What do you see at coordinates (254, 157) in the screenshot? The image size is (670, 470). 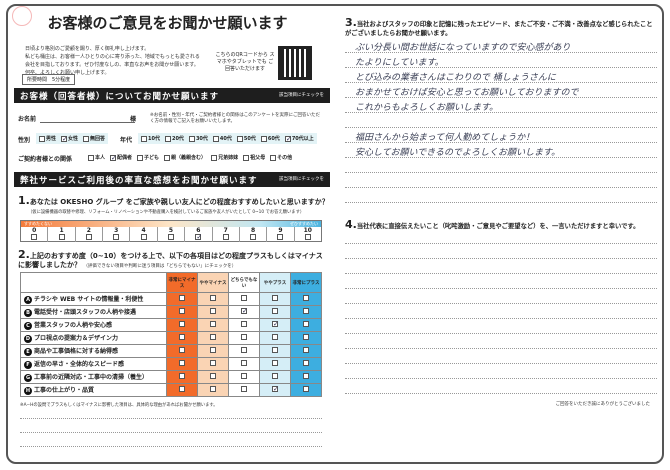 I see `relation-option: 祖父母` at bounding box center [254, 157].